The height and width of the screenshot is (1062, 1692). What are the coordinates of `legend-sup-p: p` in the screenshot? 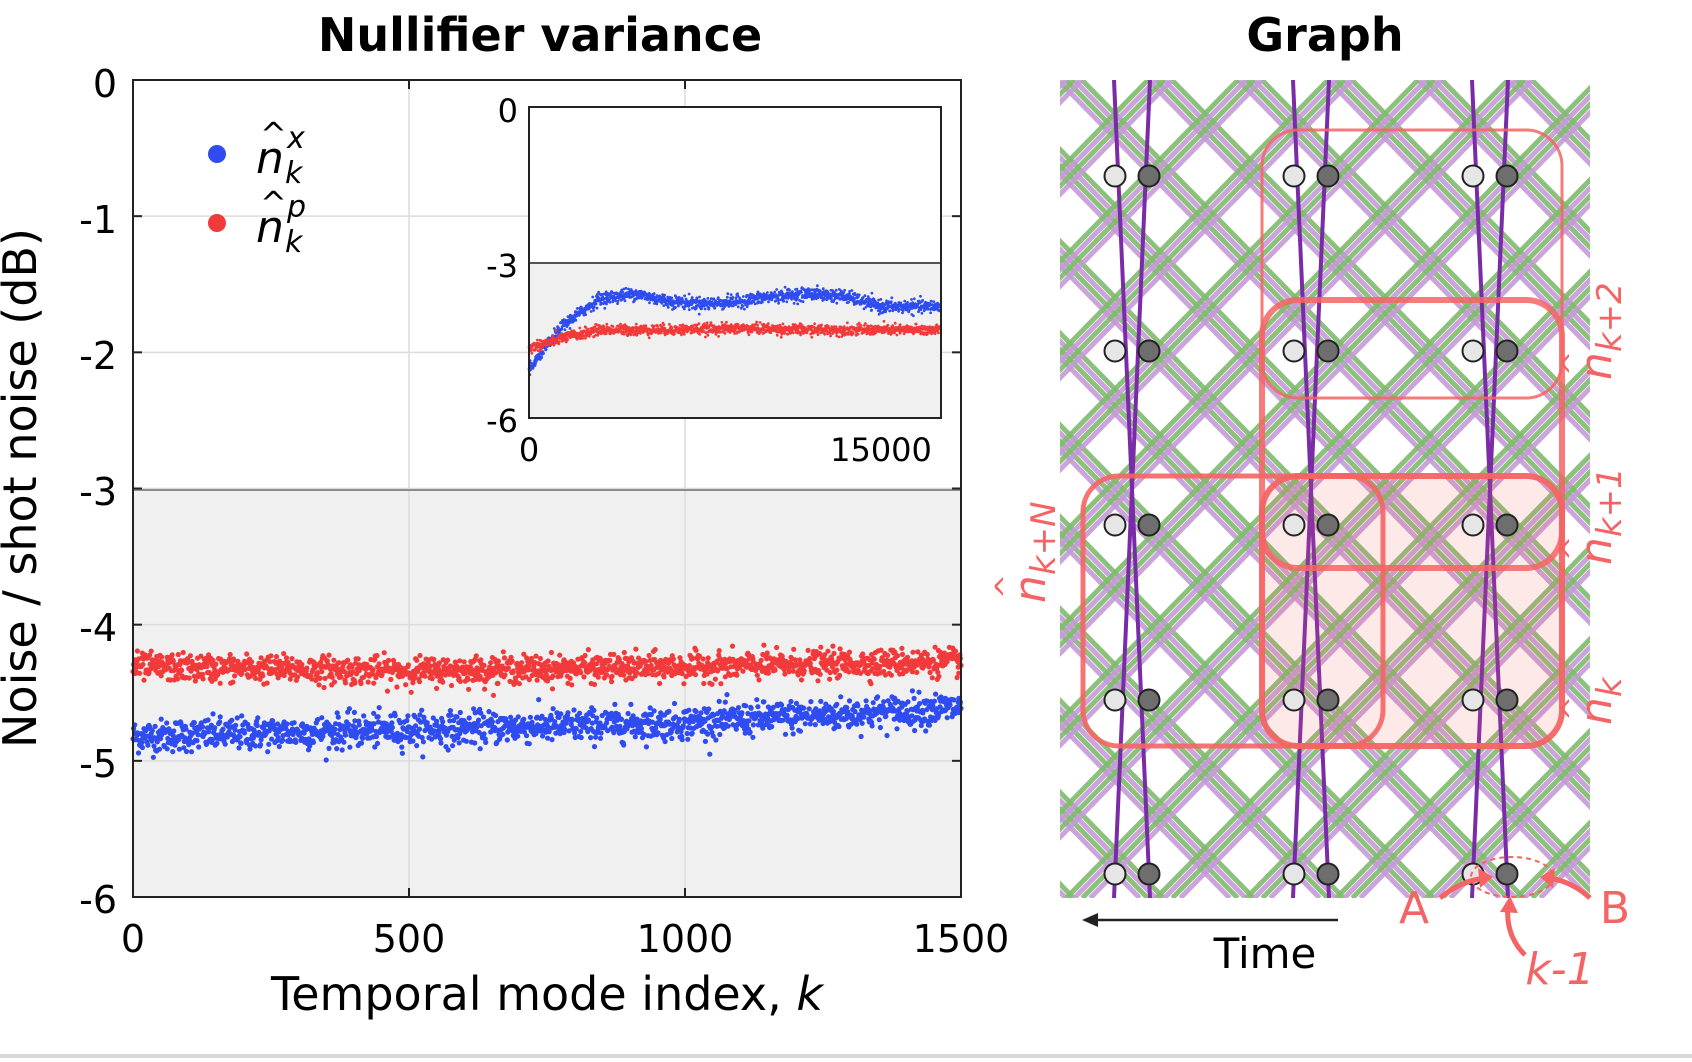 It's located at (296, 207).